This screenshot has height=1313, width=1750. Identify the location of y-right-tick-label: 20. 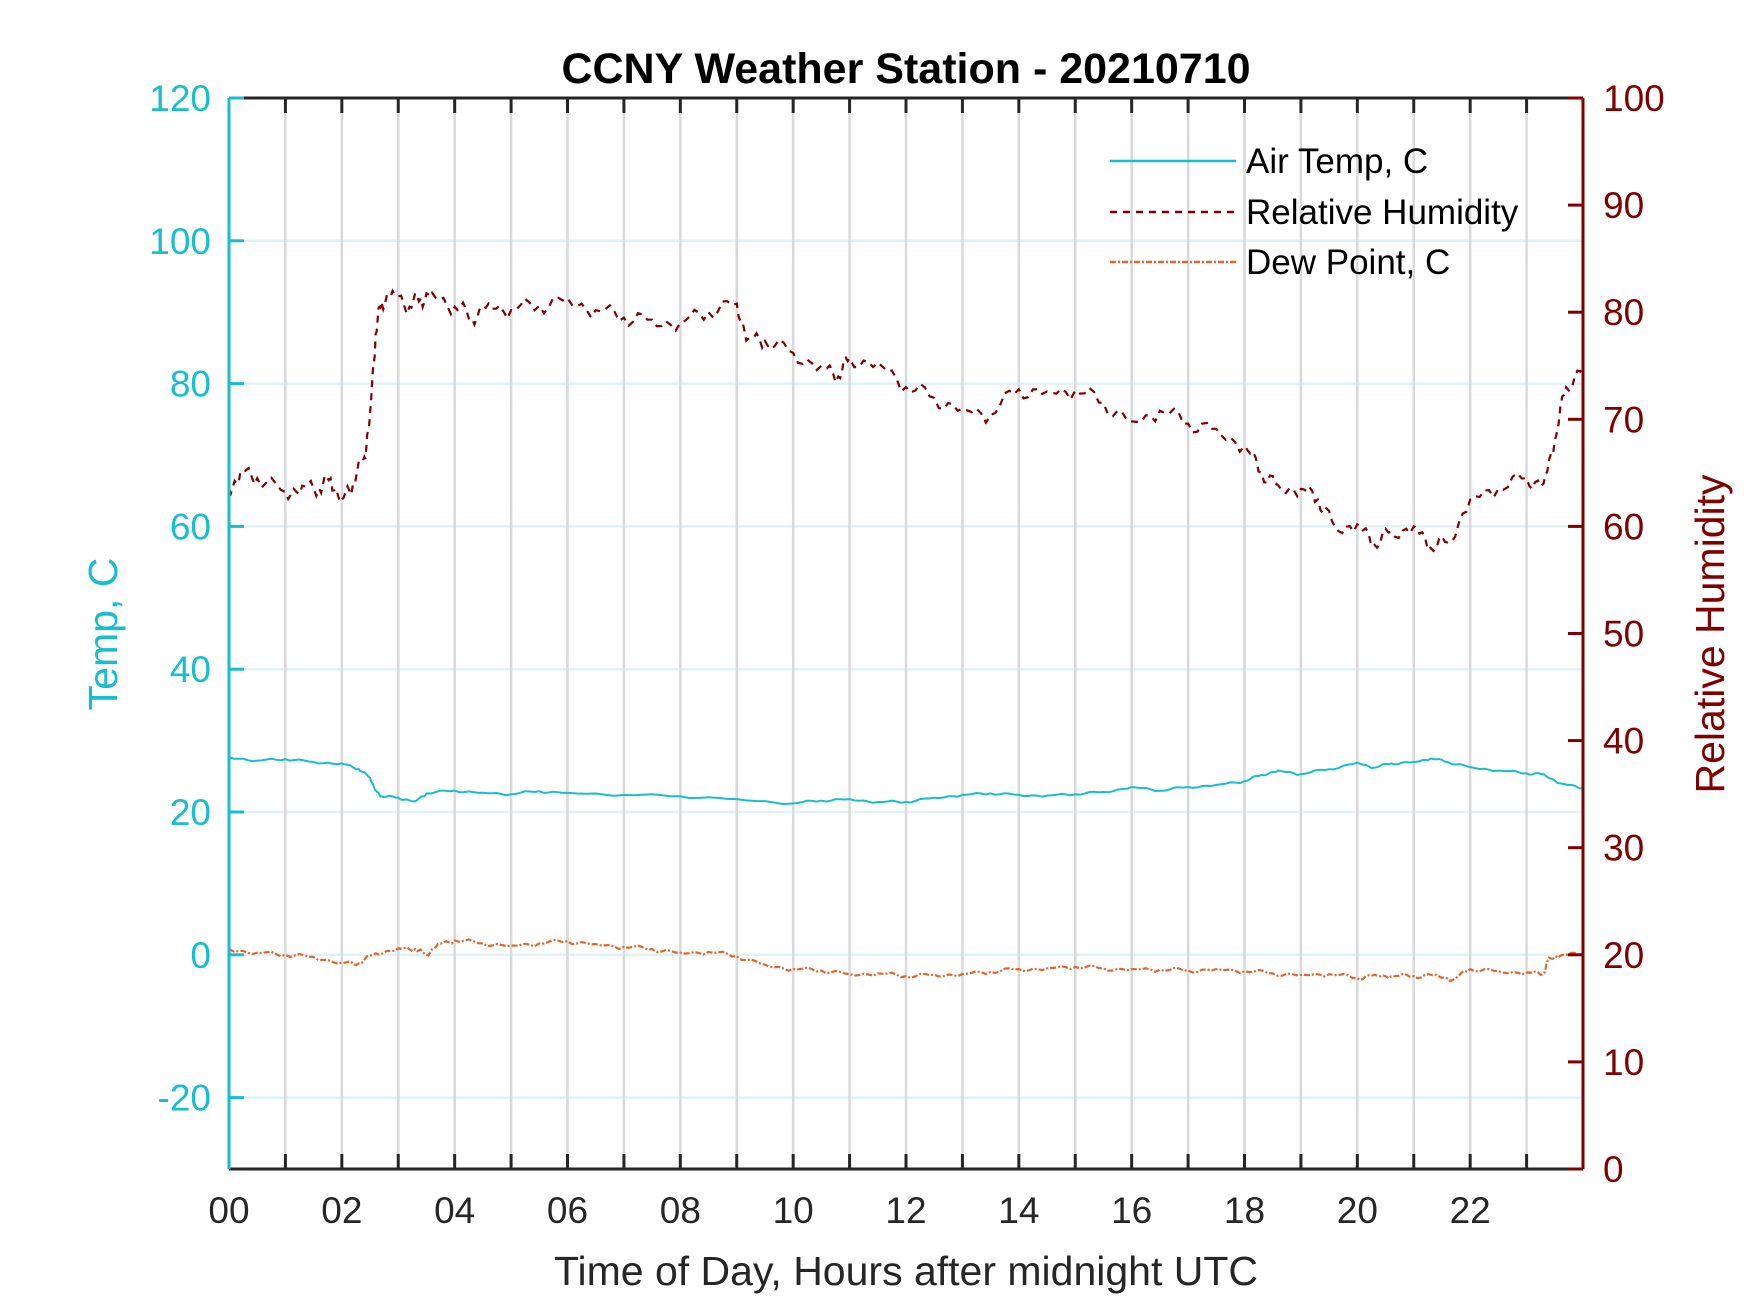
(1623, 955).